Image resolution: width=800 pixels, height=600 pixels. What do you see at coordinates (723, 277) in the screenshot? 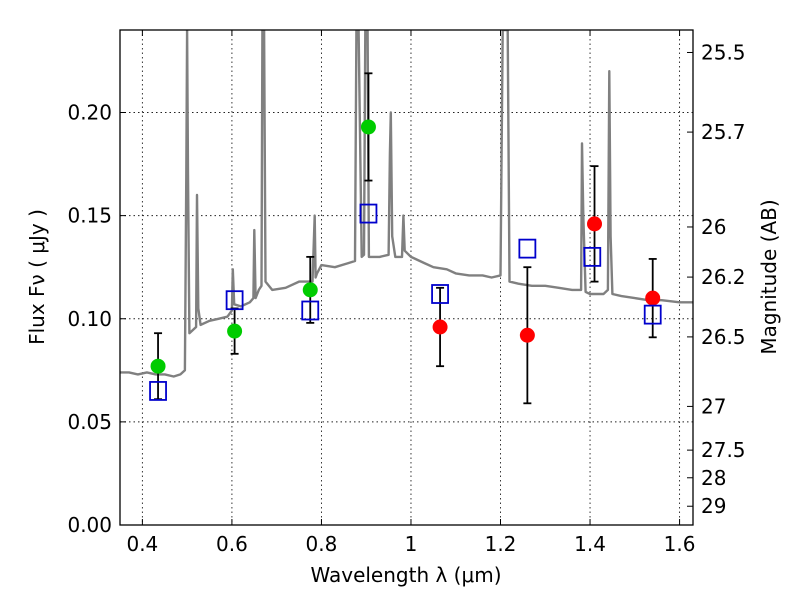
I see `y-right-tick-label: 26.2` at bounding box center [723, 277].